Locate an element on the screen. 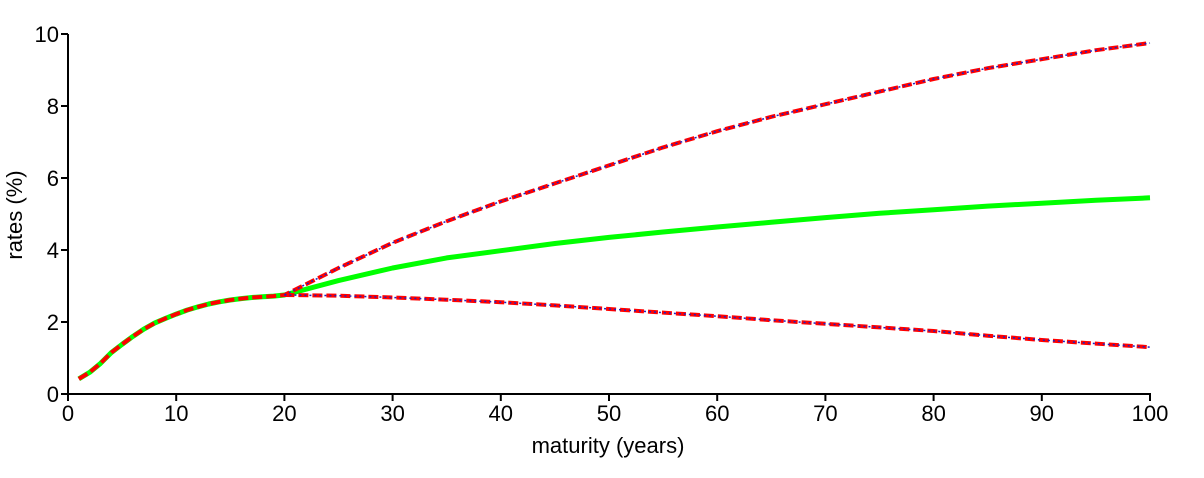  y-tick-label: 0 is located at coordinates (53, 394).